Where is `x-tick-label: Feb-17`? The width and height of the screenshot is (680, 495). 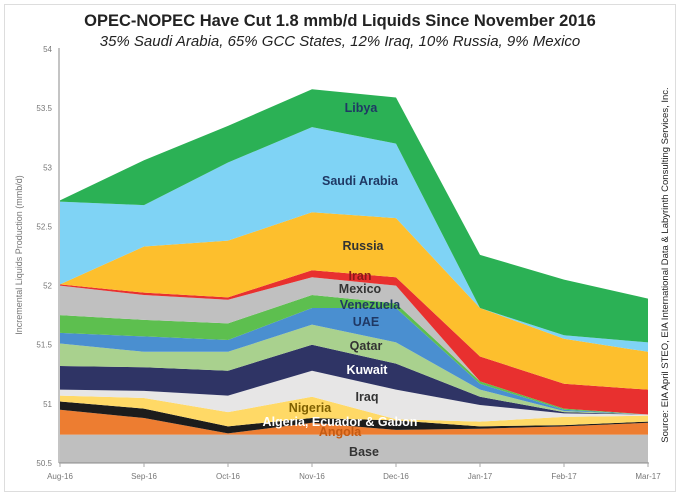
x-tick-label: Feb-17 is located at coordinates (564, 476).